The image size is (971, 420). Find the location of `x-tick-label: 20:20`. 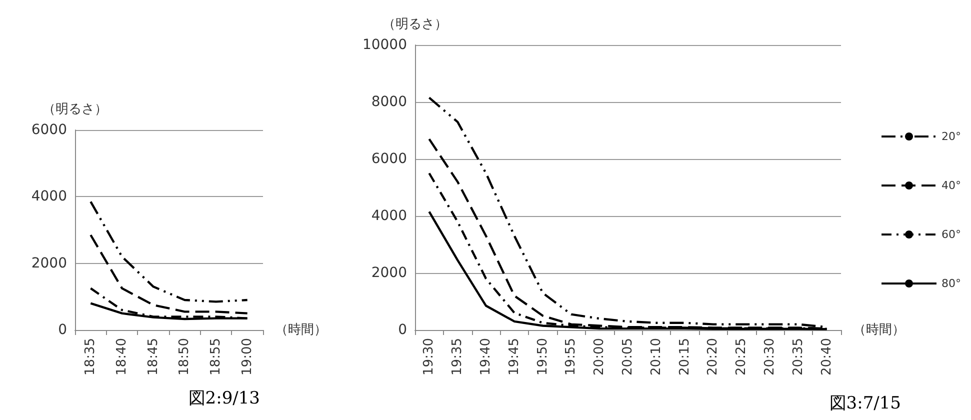

x-tick-label: 20:20 is located at coordinates (713, 357).